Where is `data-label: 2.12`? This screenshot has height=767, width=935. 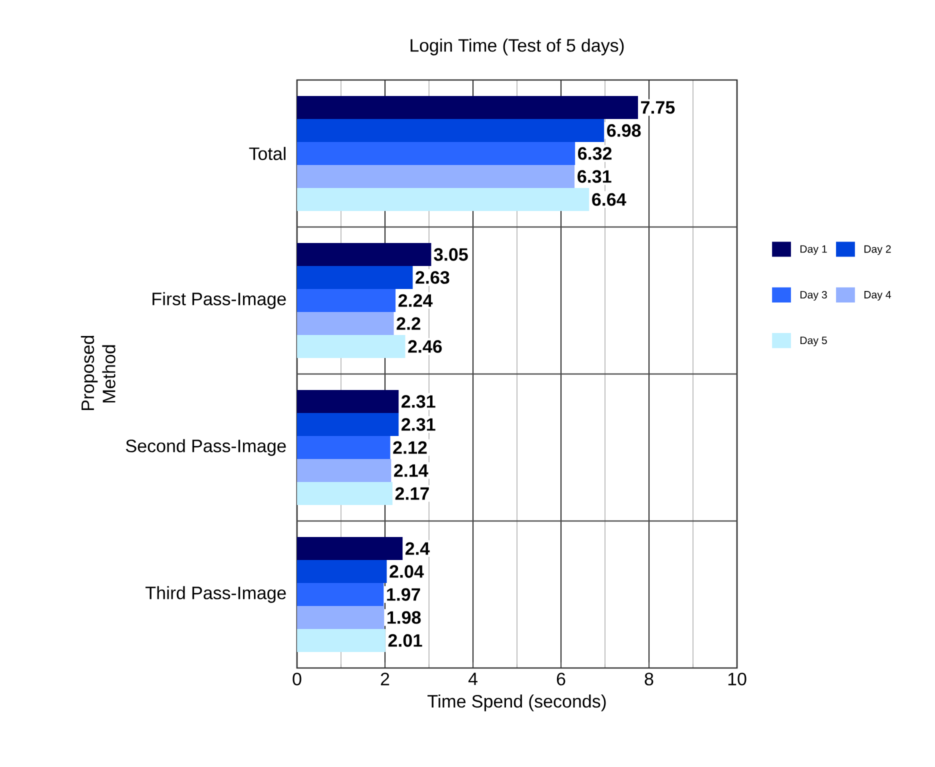 data-label: 2.12 is located at coordinates (410, 447).